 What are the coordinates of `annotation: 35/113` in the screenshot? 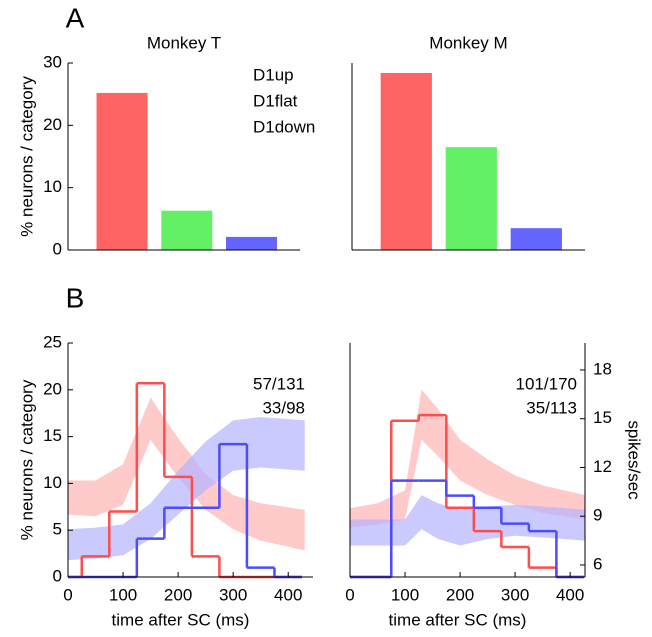 It's located at (551, 407).